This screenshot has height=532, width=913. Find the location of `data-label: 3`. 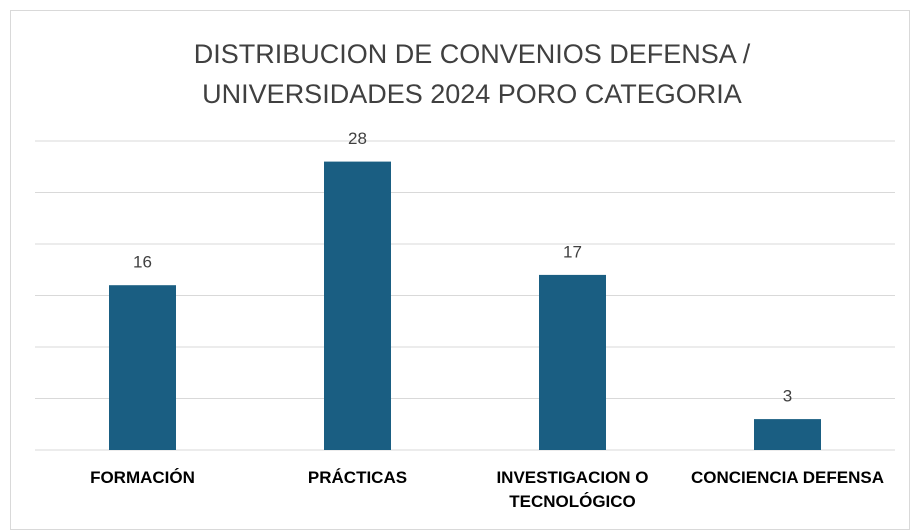

data-label: 3 is located at coordinates (787, 396).